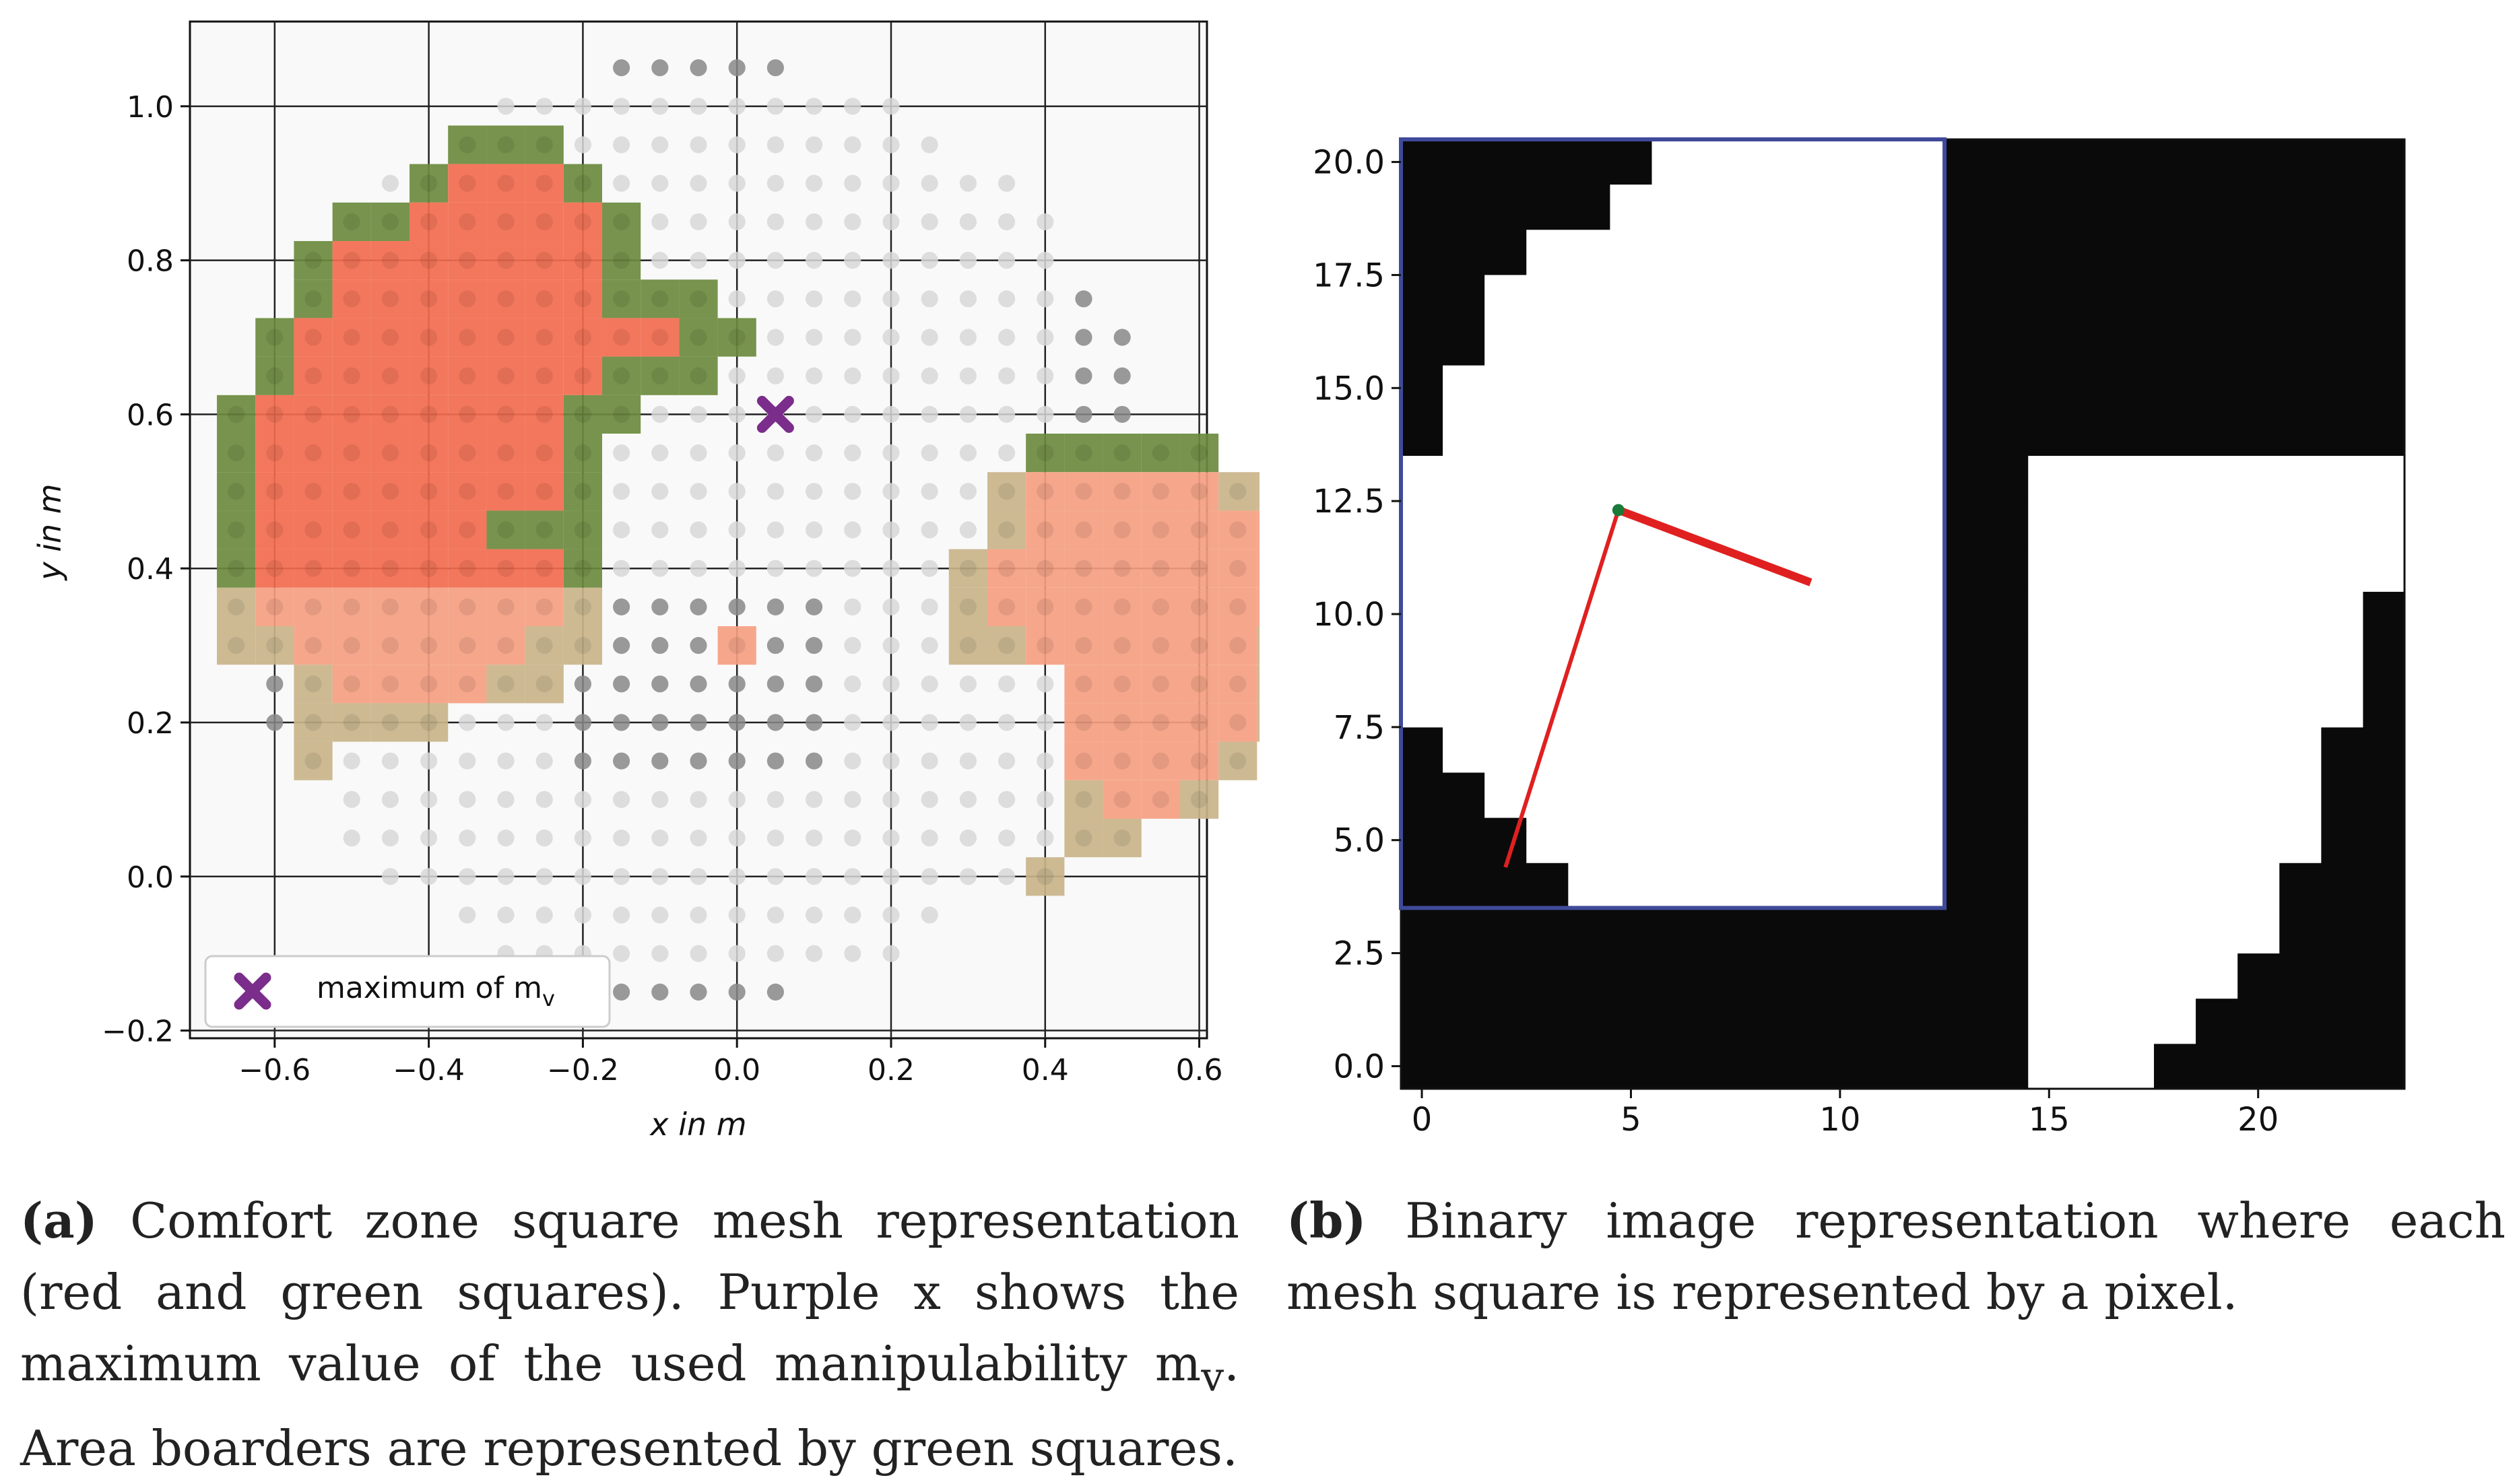 The height and width of the screenshot is (1484, 2519). I want to click on y-tick-label: 12.5, so click(1349, 501).